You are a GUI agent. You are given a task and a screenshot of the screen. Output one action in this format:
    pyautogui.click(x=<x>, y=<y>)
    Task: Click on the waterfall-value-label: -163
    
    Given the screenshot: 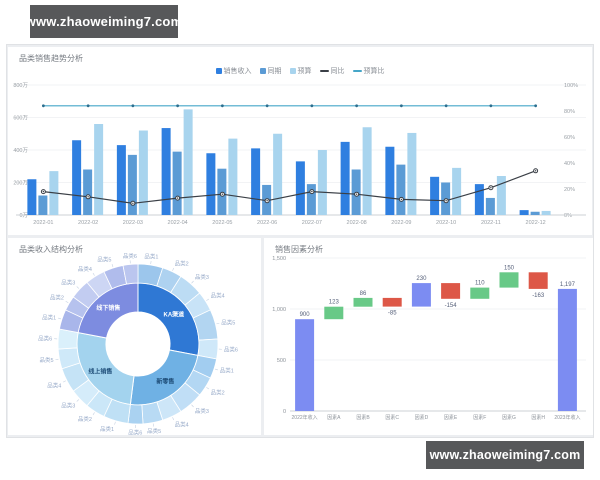 What is the action you would take?
    pyautogui.click(x=538, y=296)
    